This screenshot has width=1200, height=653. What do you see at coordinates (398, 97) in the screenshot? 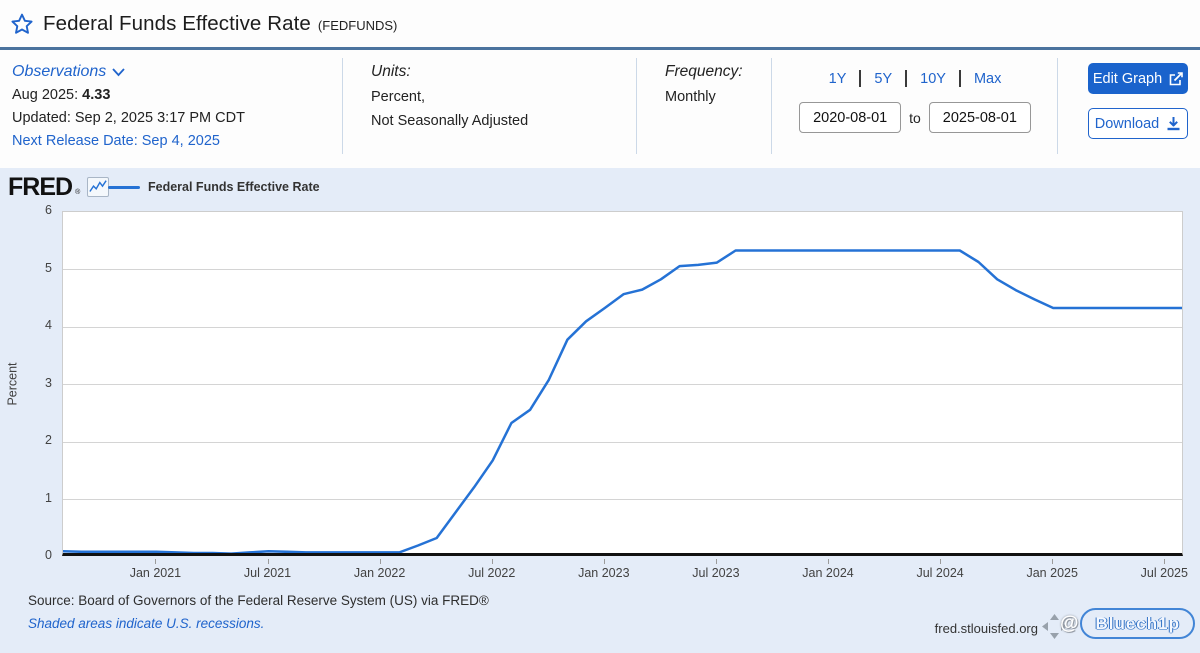
I see `units-value-1: Percent,` at bounding box center [398, 97].